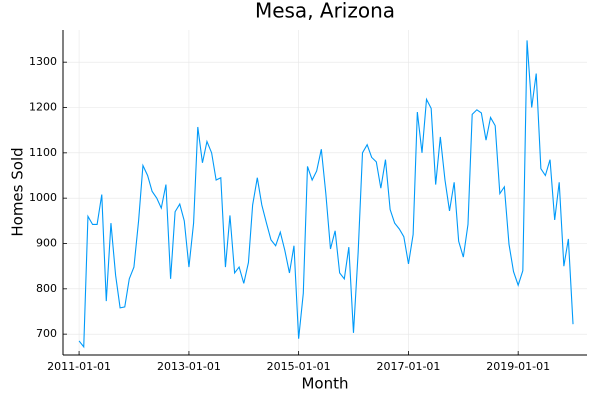  I want to click on y-tick-label: 700, so click(46, 333).